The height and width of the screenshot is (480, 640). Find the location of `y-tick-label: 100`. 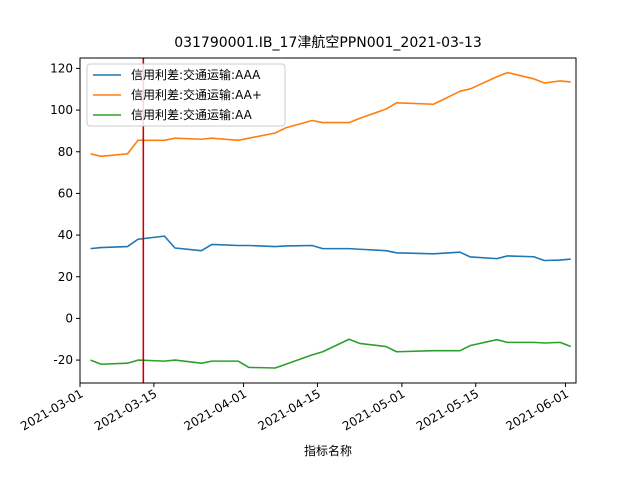

y-tick-label: 100 is located at coordinates (61, 110).